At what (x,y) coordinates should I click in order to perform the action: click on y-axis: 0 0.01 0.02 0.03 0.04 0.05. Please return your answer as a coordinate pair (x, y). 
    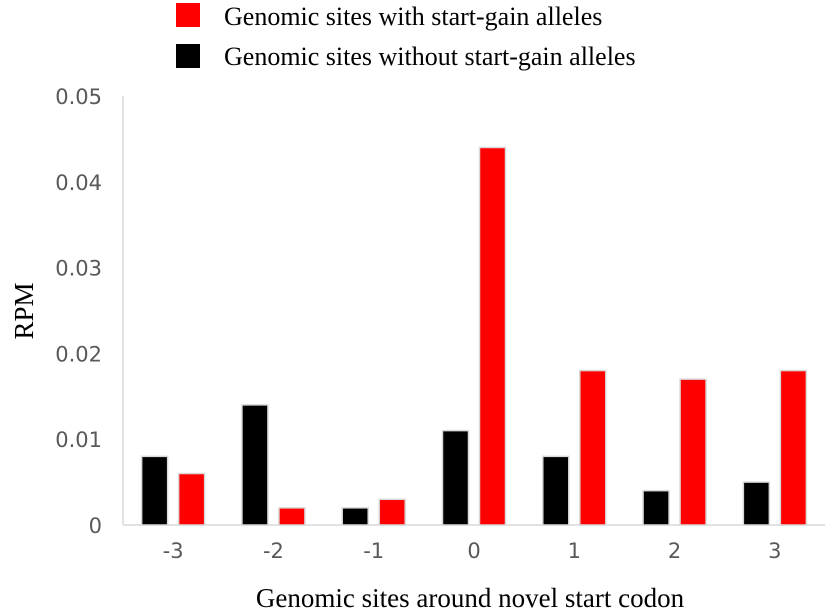
    Looking at the image, I should click on (89, 311).